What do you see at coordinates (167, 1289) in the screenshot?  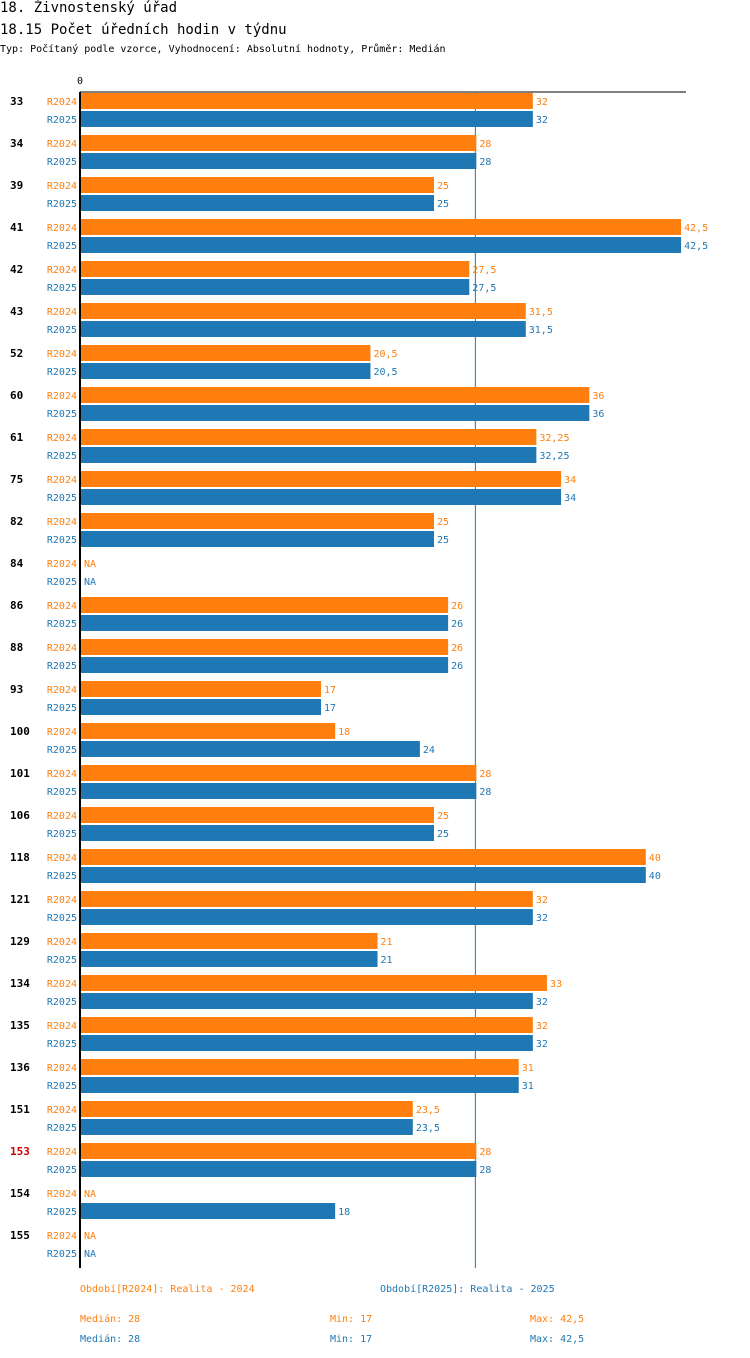 I see `legend-period-r2024: Období[R2024]: Realita - 2024` at bounding box center [167, 1289].